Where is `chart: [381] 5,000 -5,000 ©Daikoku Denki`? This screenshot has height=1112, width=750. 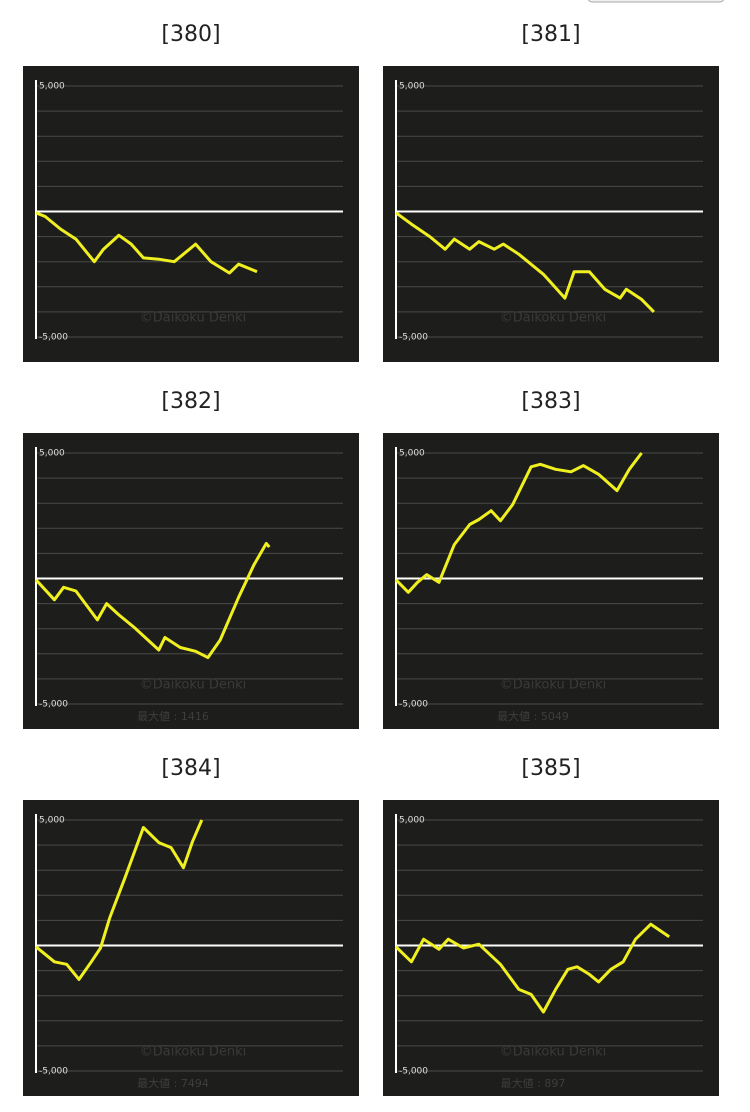
chart: [381] 5,000 -5,000 ©Daikoku Denki is located at coordinates (551, 192).